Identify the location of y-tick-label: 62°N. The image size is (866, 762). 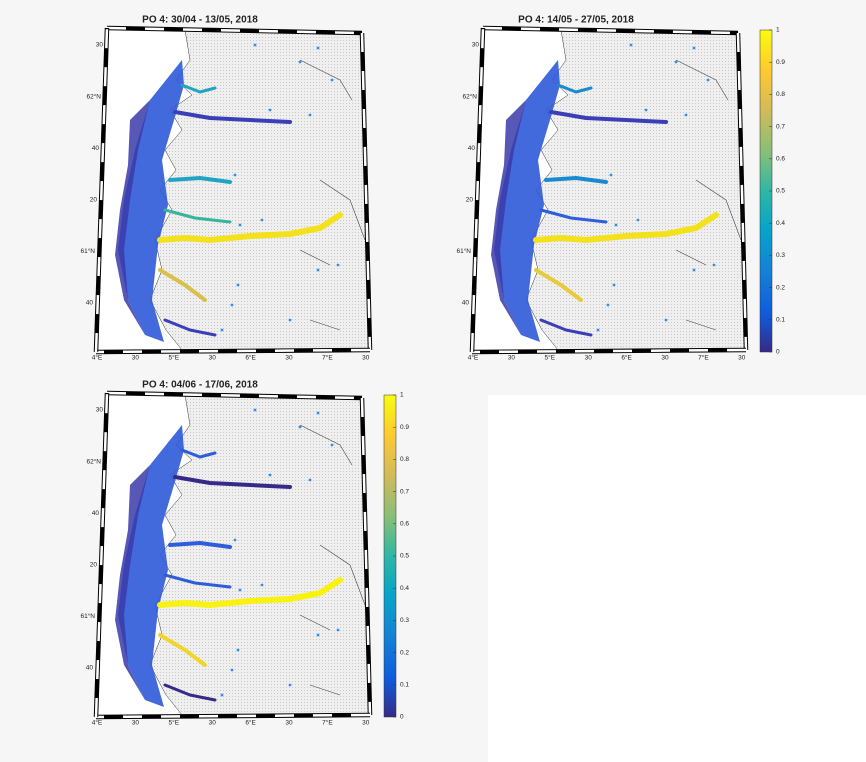
(93, 96).